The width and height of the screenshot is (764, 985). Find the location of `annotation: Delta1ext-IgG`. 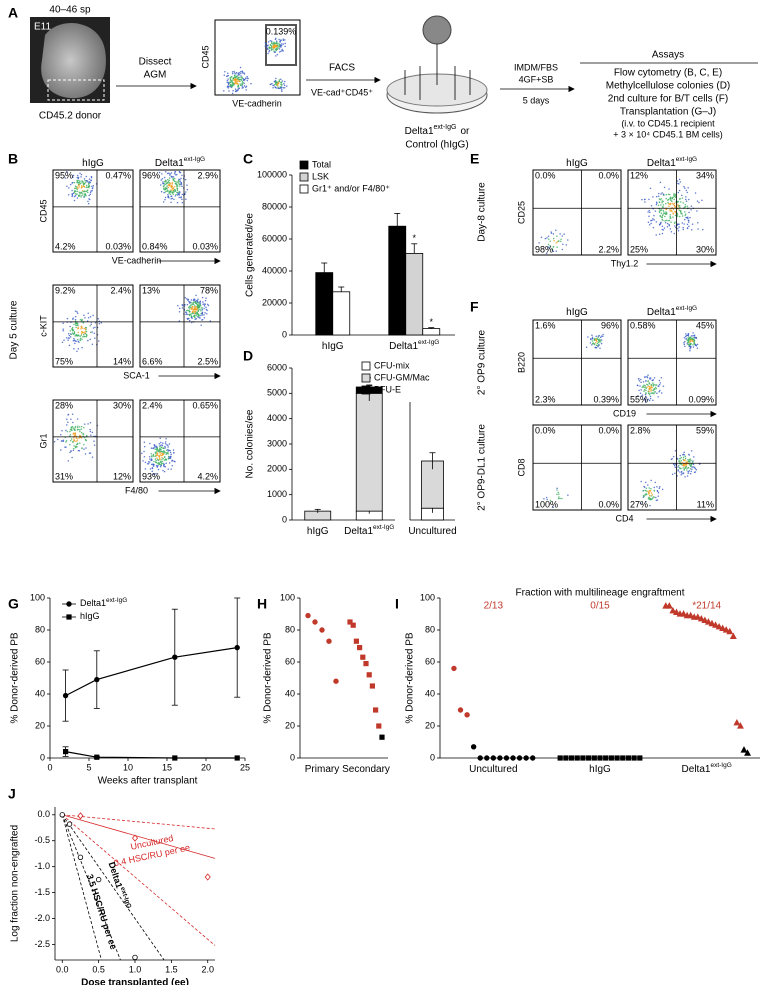

annotation: Delta1ext-IgG is located at coordinates (119, 885).